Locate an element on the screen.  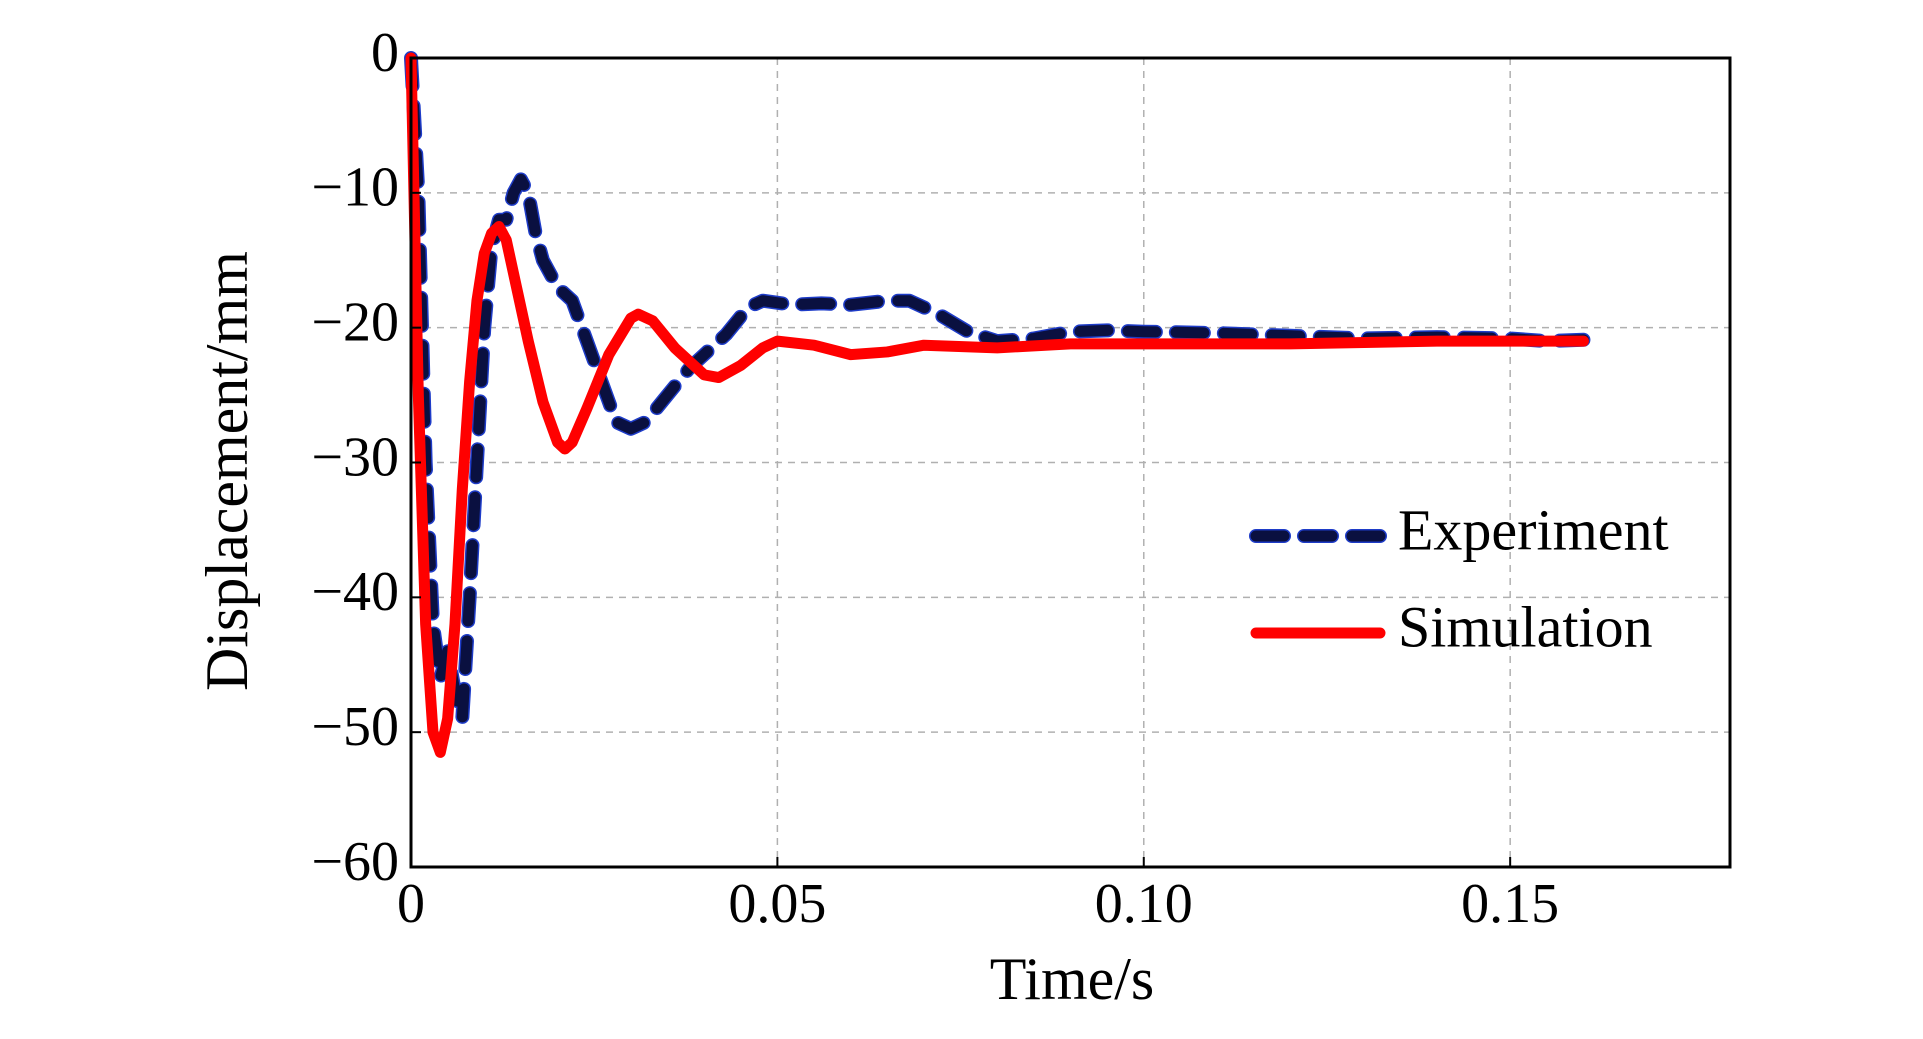
legend-label: Experiment is located at coordinates (1533, 529).